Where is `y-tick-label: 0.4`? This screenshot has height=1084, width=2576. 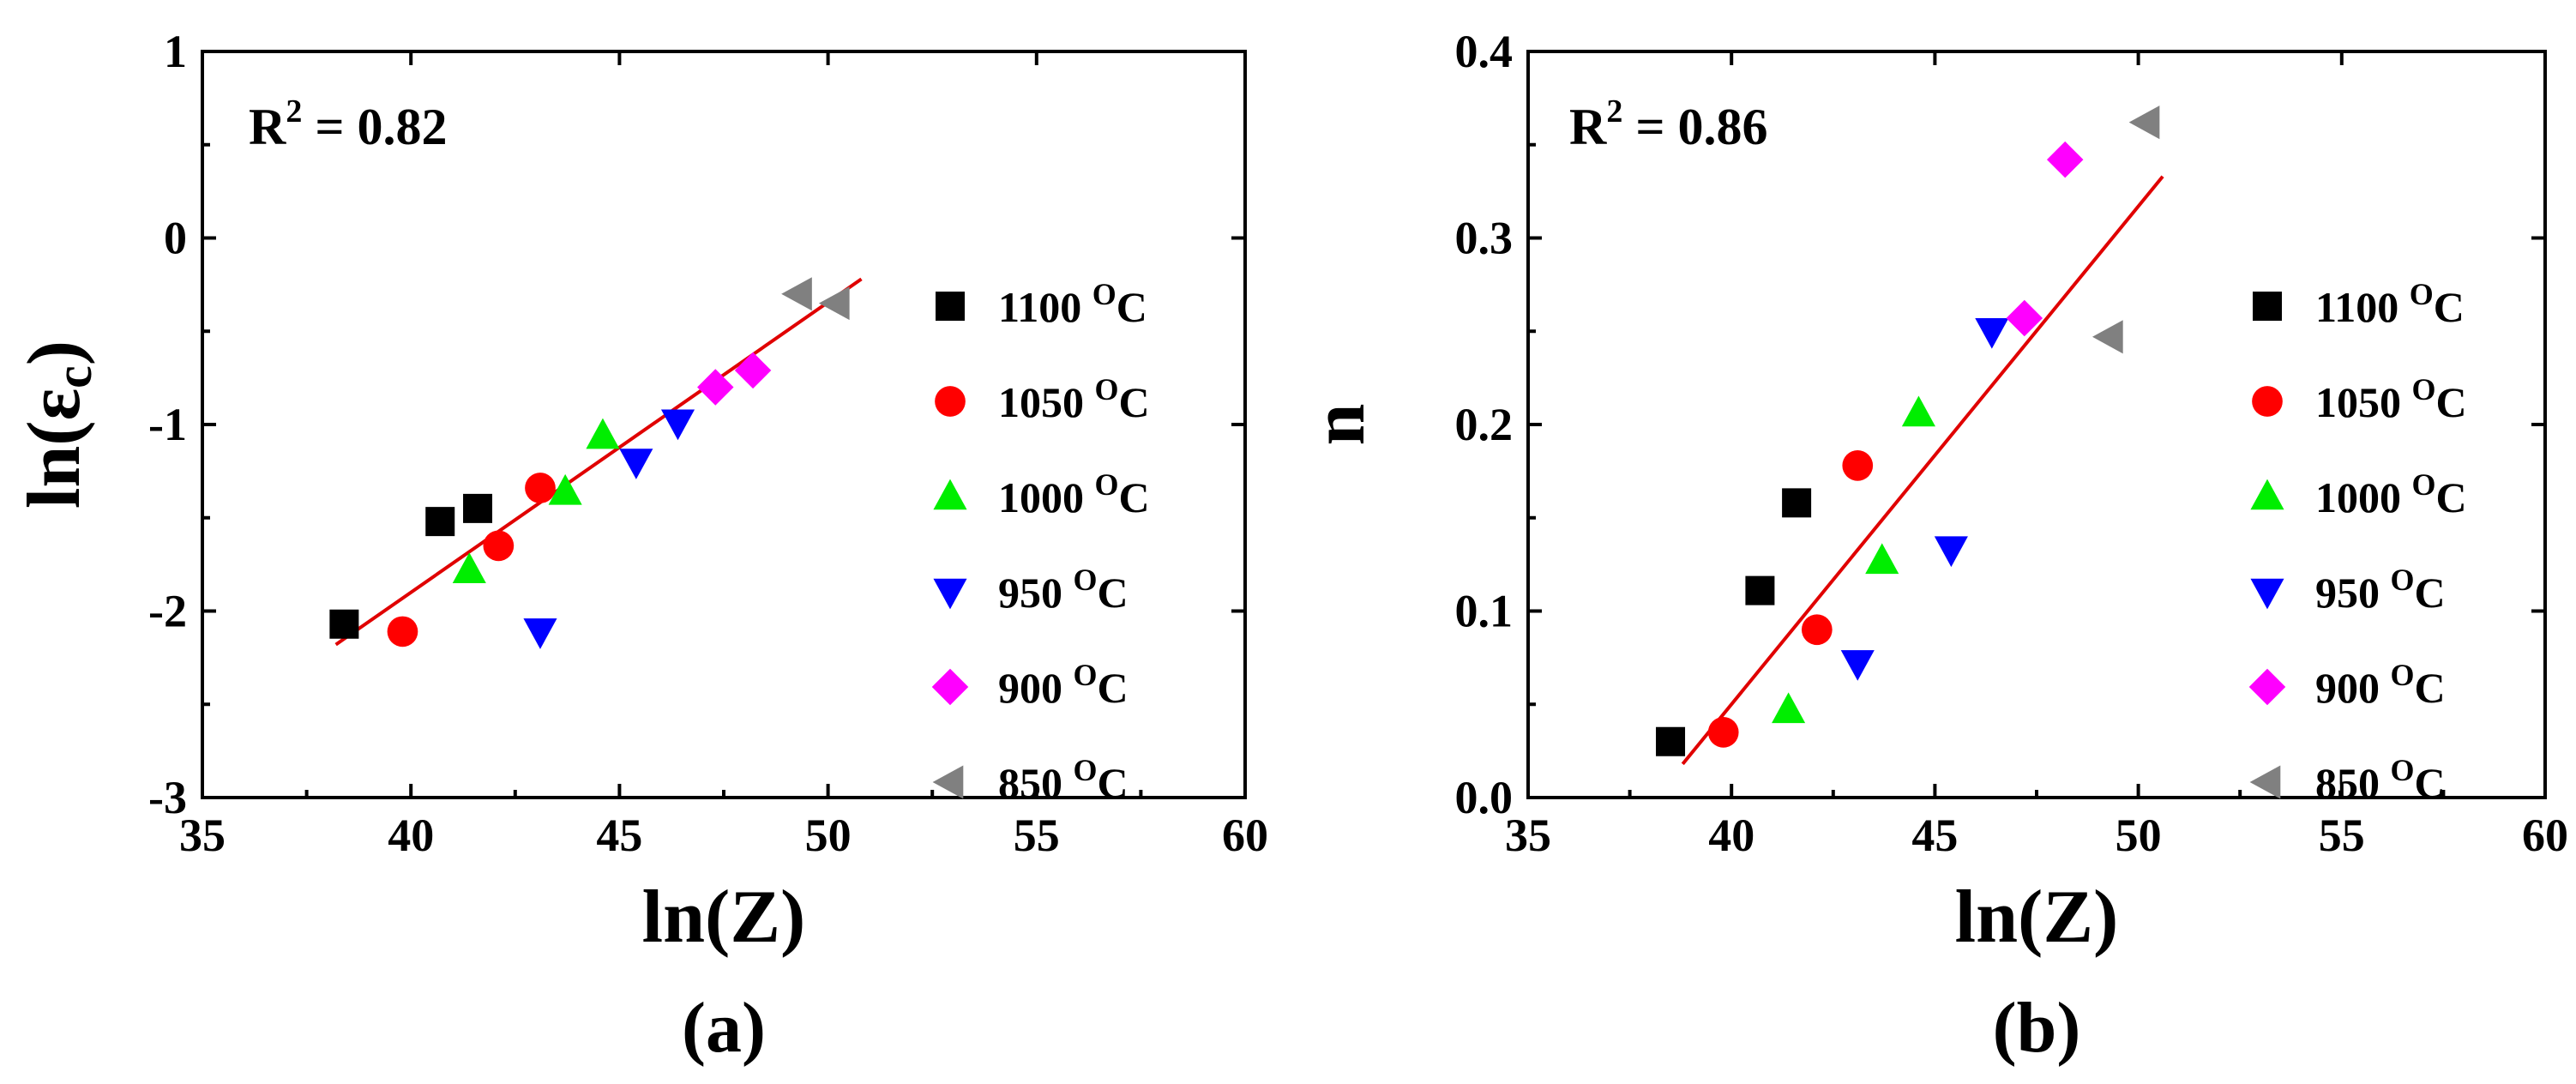 y-tick-label: 0.4 is located at coordinates (1484, 51).